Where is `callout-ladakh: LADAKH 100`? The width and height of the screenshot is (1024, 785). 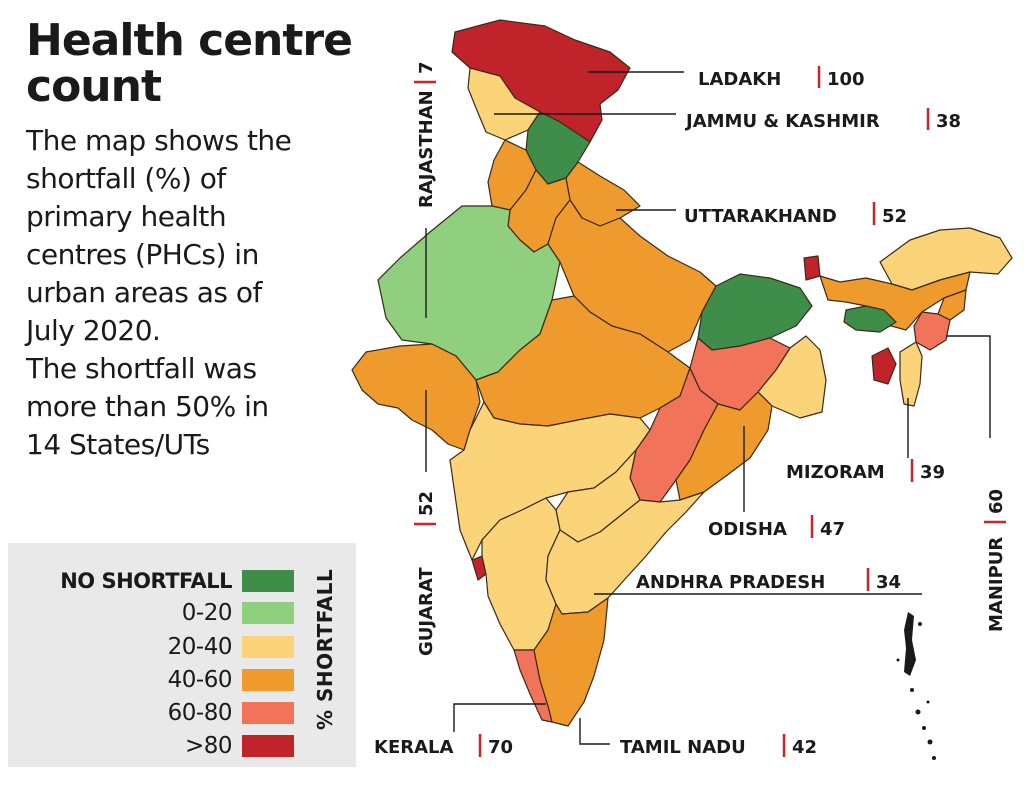 callout-ladakh: LADAKH 100 is located at coordinates (781, 78).